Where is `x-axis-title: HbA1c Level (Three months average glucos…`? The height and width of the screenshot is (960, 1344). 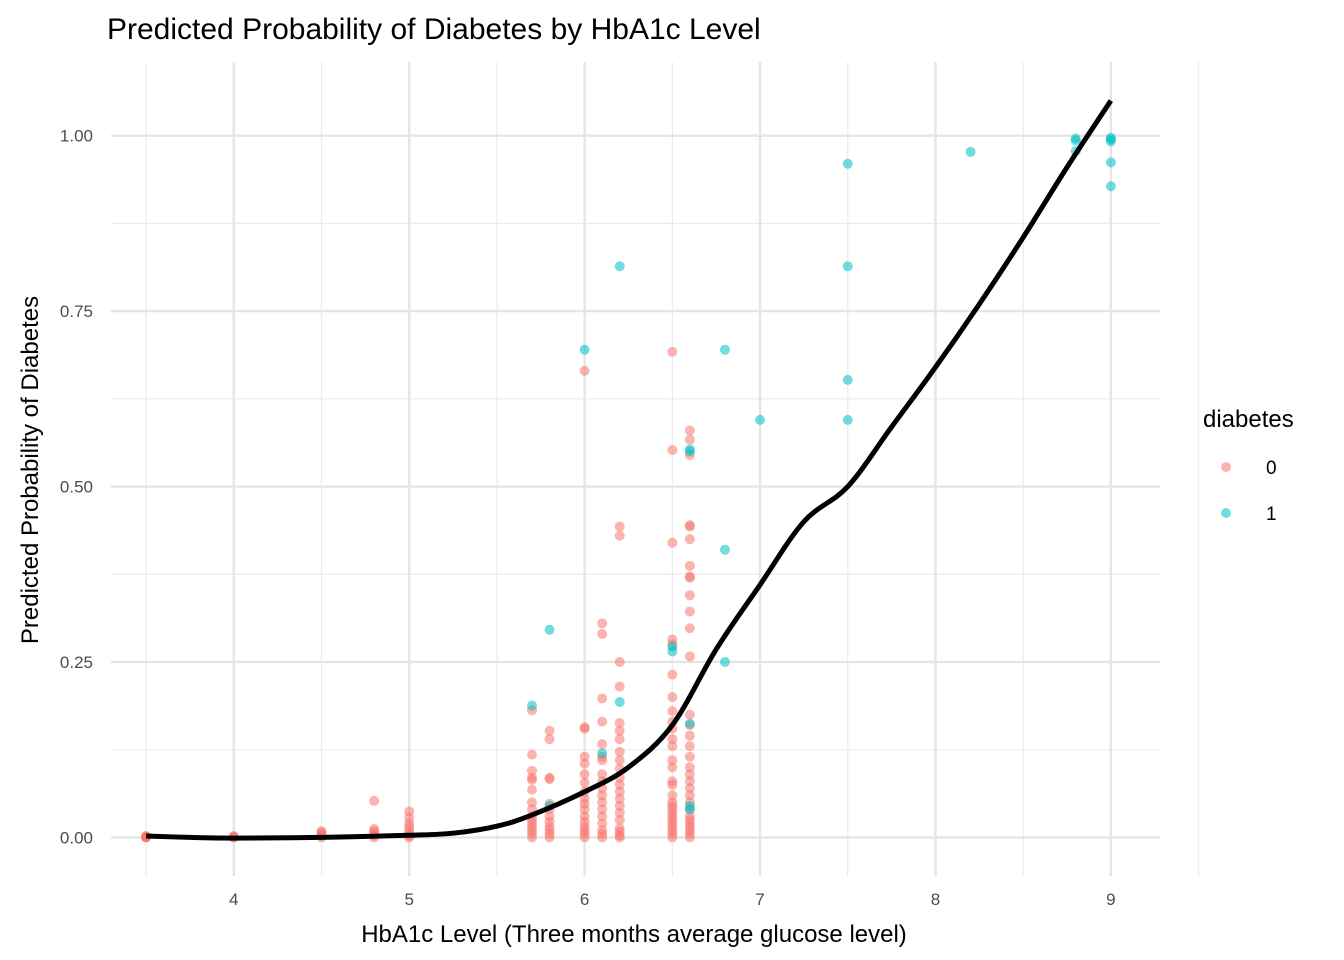
x-axis-title: HbA1c Level (Three months average glucos… is located at coordinates (634, 934).